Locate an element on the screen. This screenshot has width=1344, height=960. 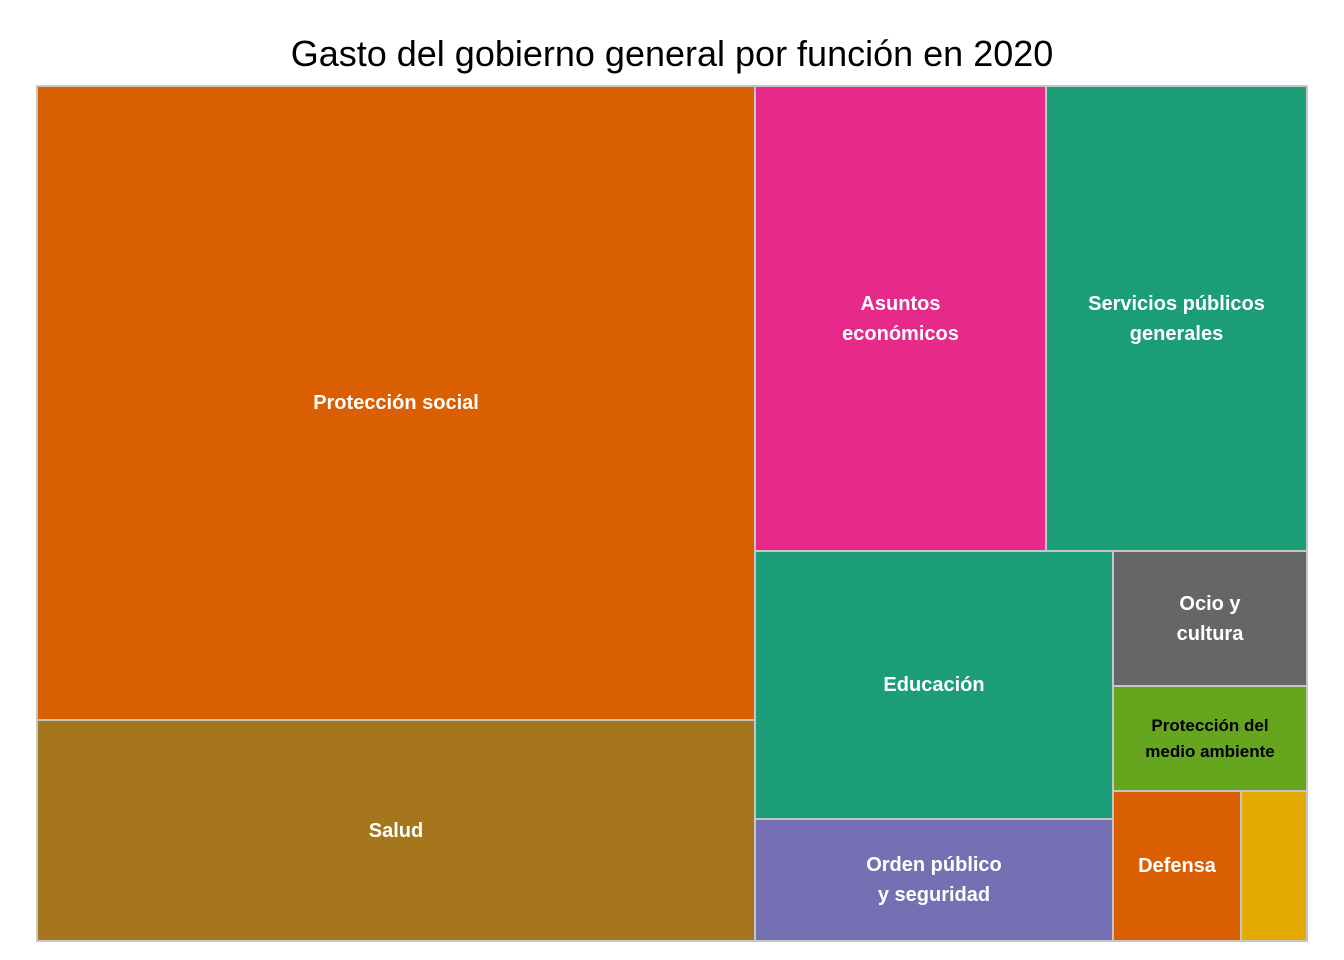
tile-unlabeled is located at coordinates (1274, 866).